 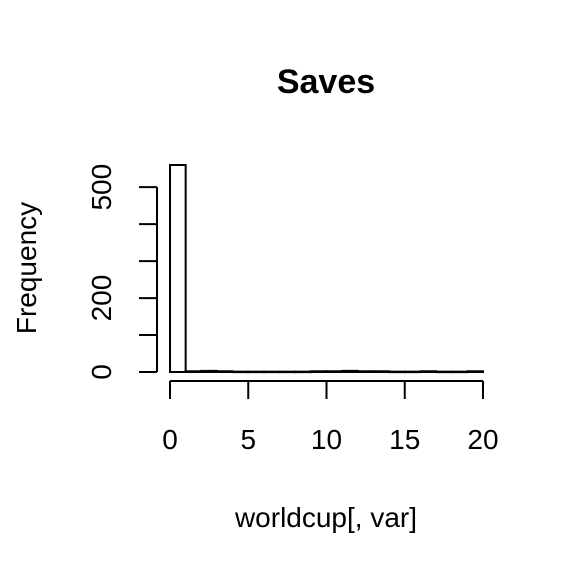 I want to click on x-axis-label: worldcup[, var], so click(x=325, y=517).